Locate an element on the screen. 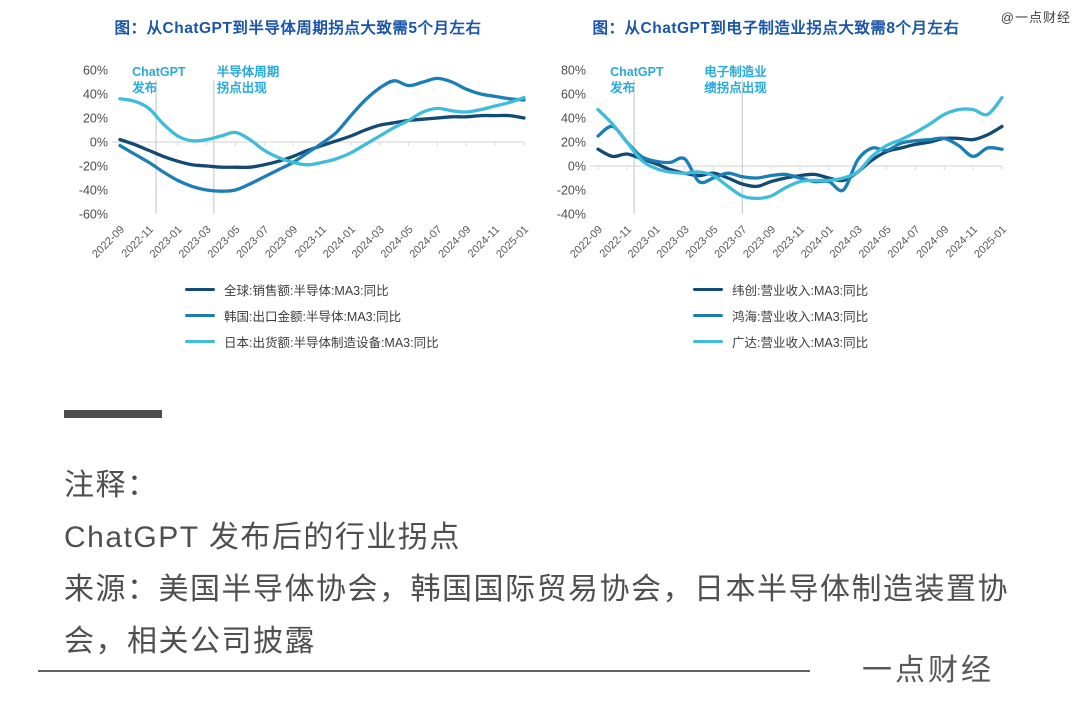 The height and width of the screenshot is (717, 1080). footer-rule is located at coordinates (424, 671).